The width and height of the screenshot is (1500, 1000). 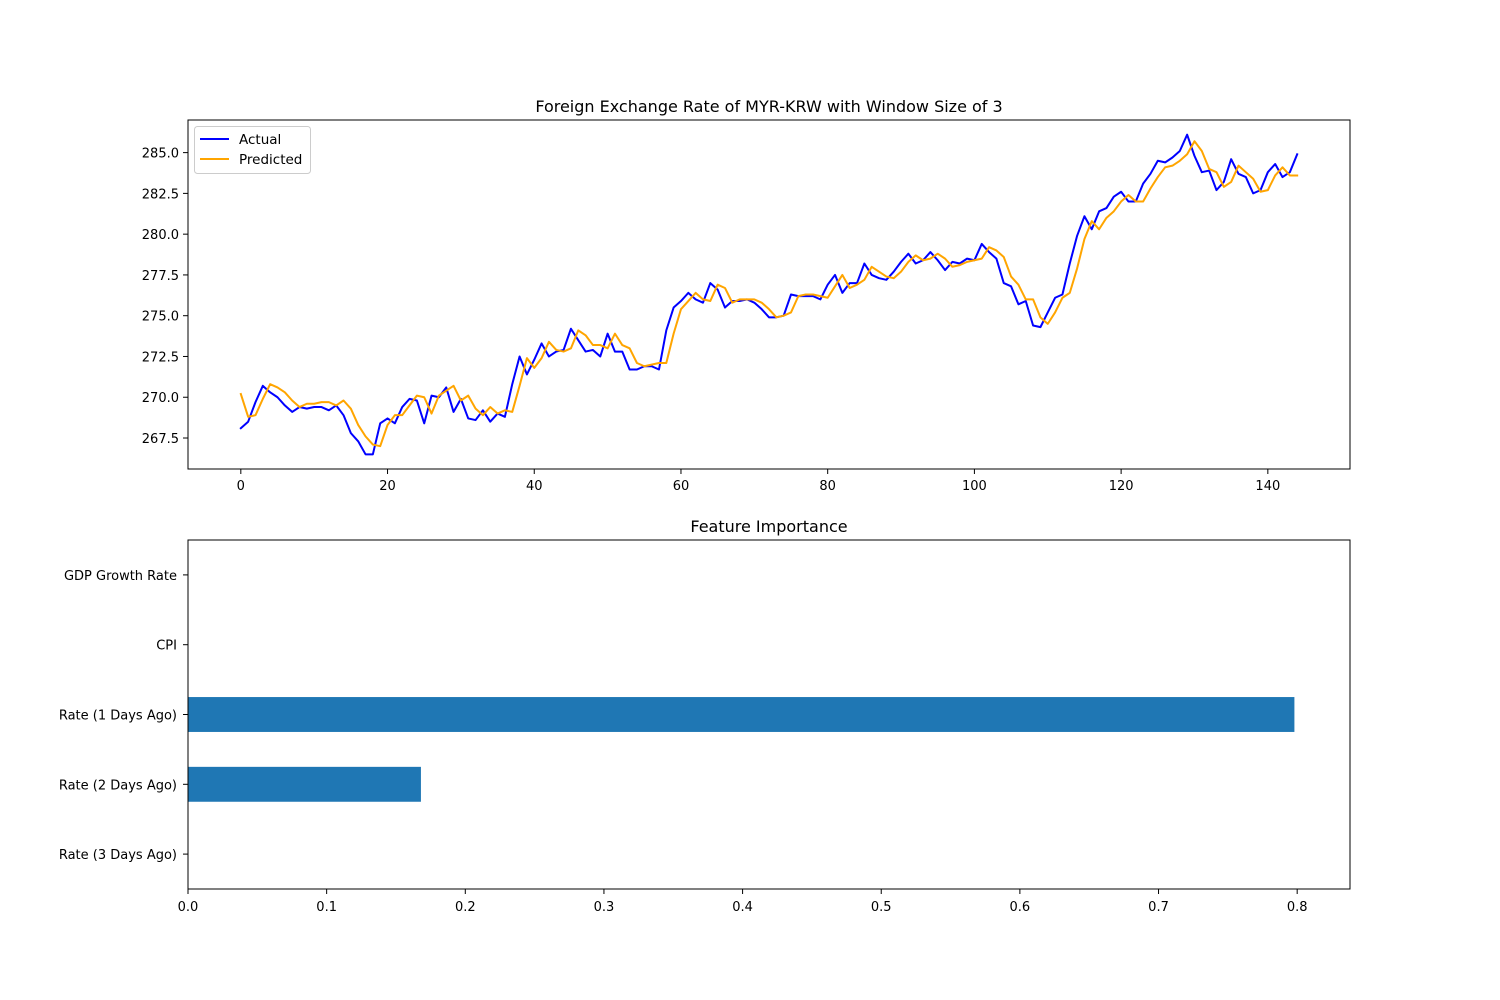 What do you see at coordinates (260, 140) in the screenshot?
I see `legend-label-actual: Actual` at bounding box center [260, 140].